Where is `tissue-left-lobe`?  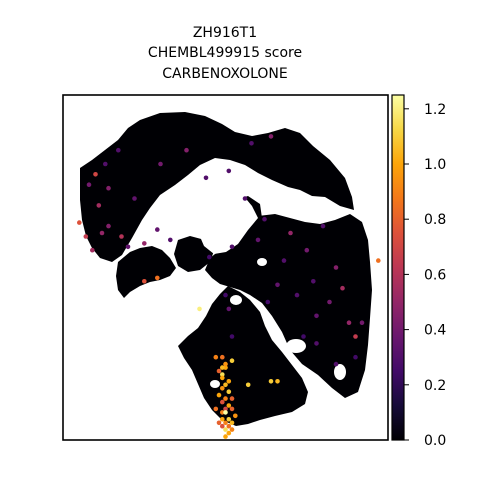
tissue-left-lobe is located at coordinates (146, 272).